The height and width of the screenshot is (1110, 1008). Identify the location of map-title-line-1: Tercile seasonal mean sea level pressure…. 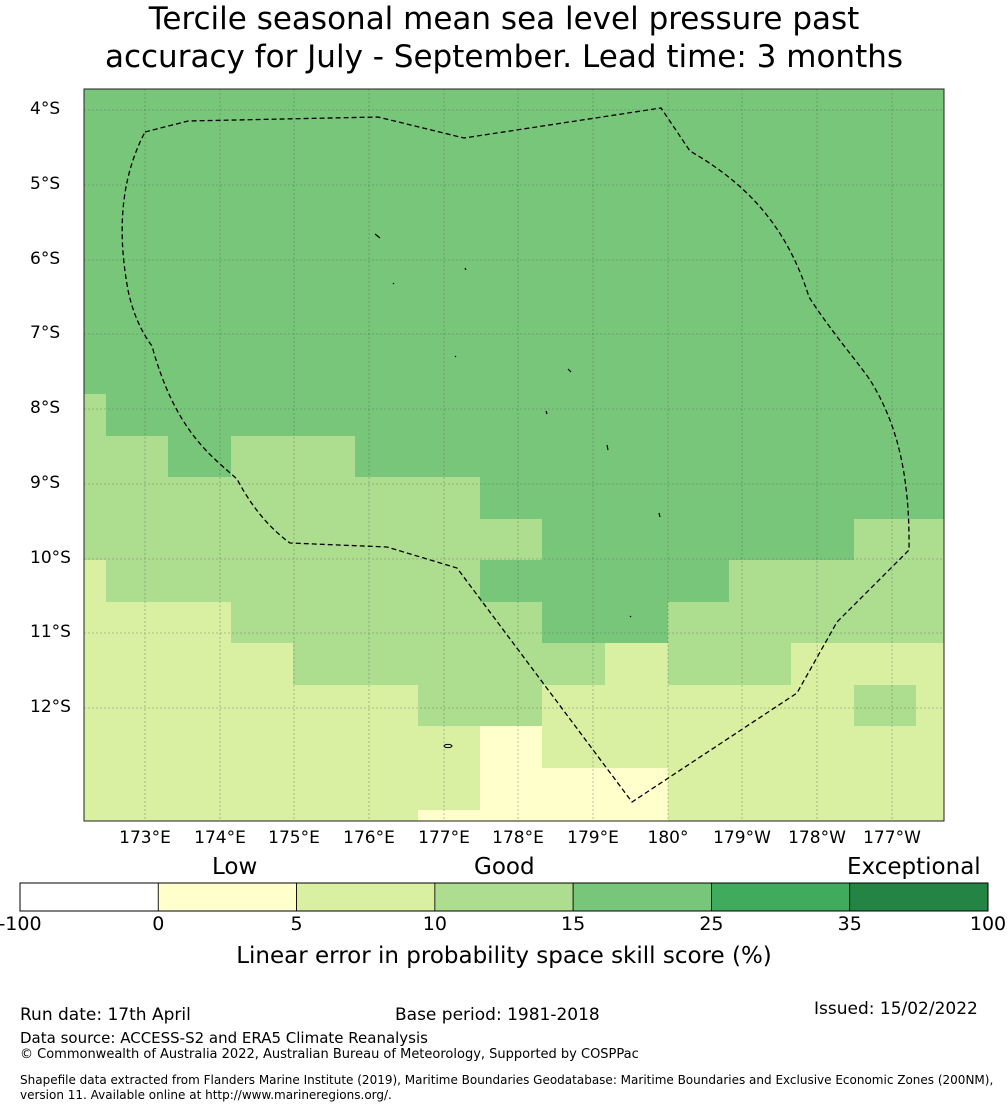
(504, 19).